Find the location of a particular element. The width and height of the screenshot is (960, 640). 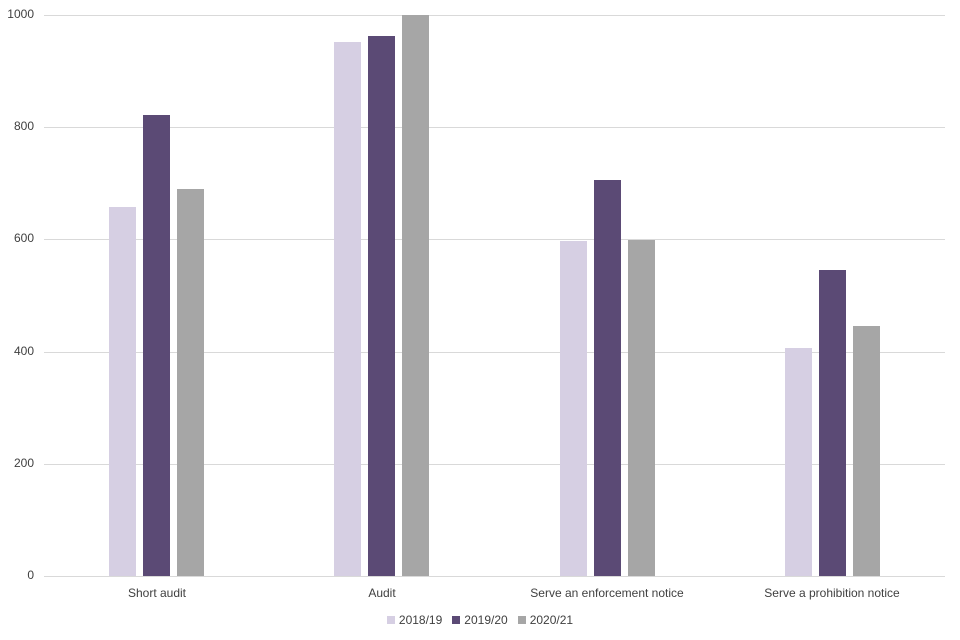

legend-label: 2020/21 is located at coordinates (551, 620).